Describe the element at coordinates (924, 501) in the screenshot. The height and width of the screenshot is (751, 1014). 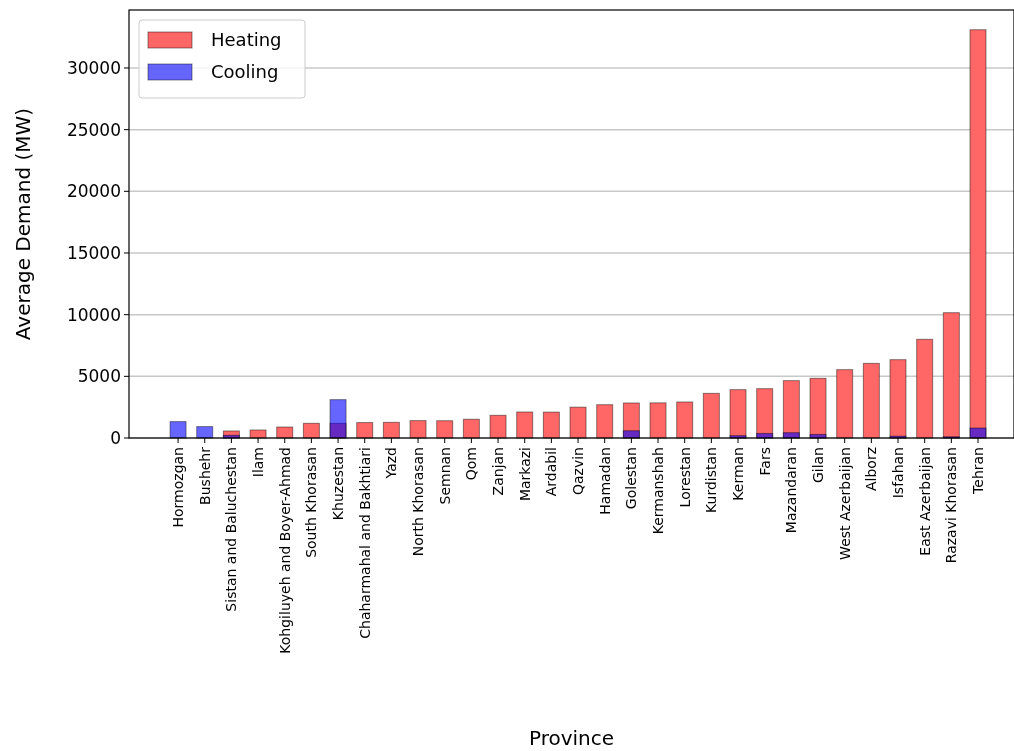
I see `x-tick-label: East Azerbaijan` at that location.